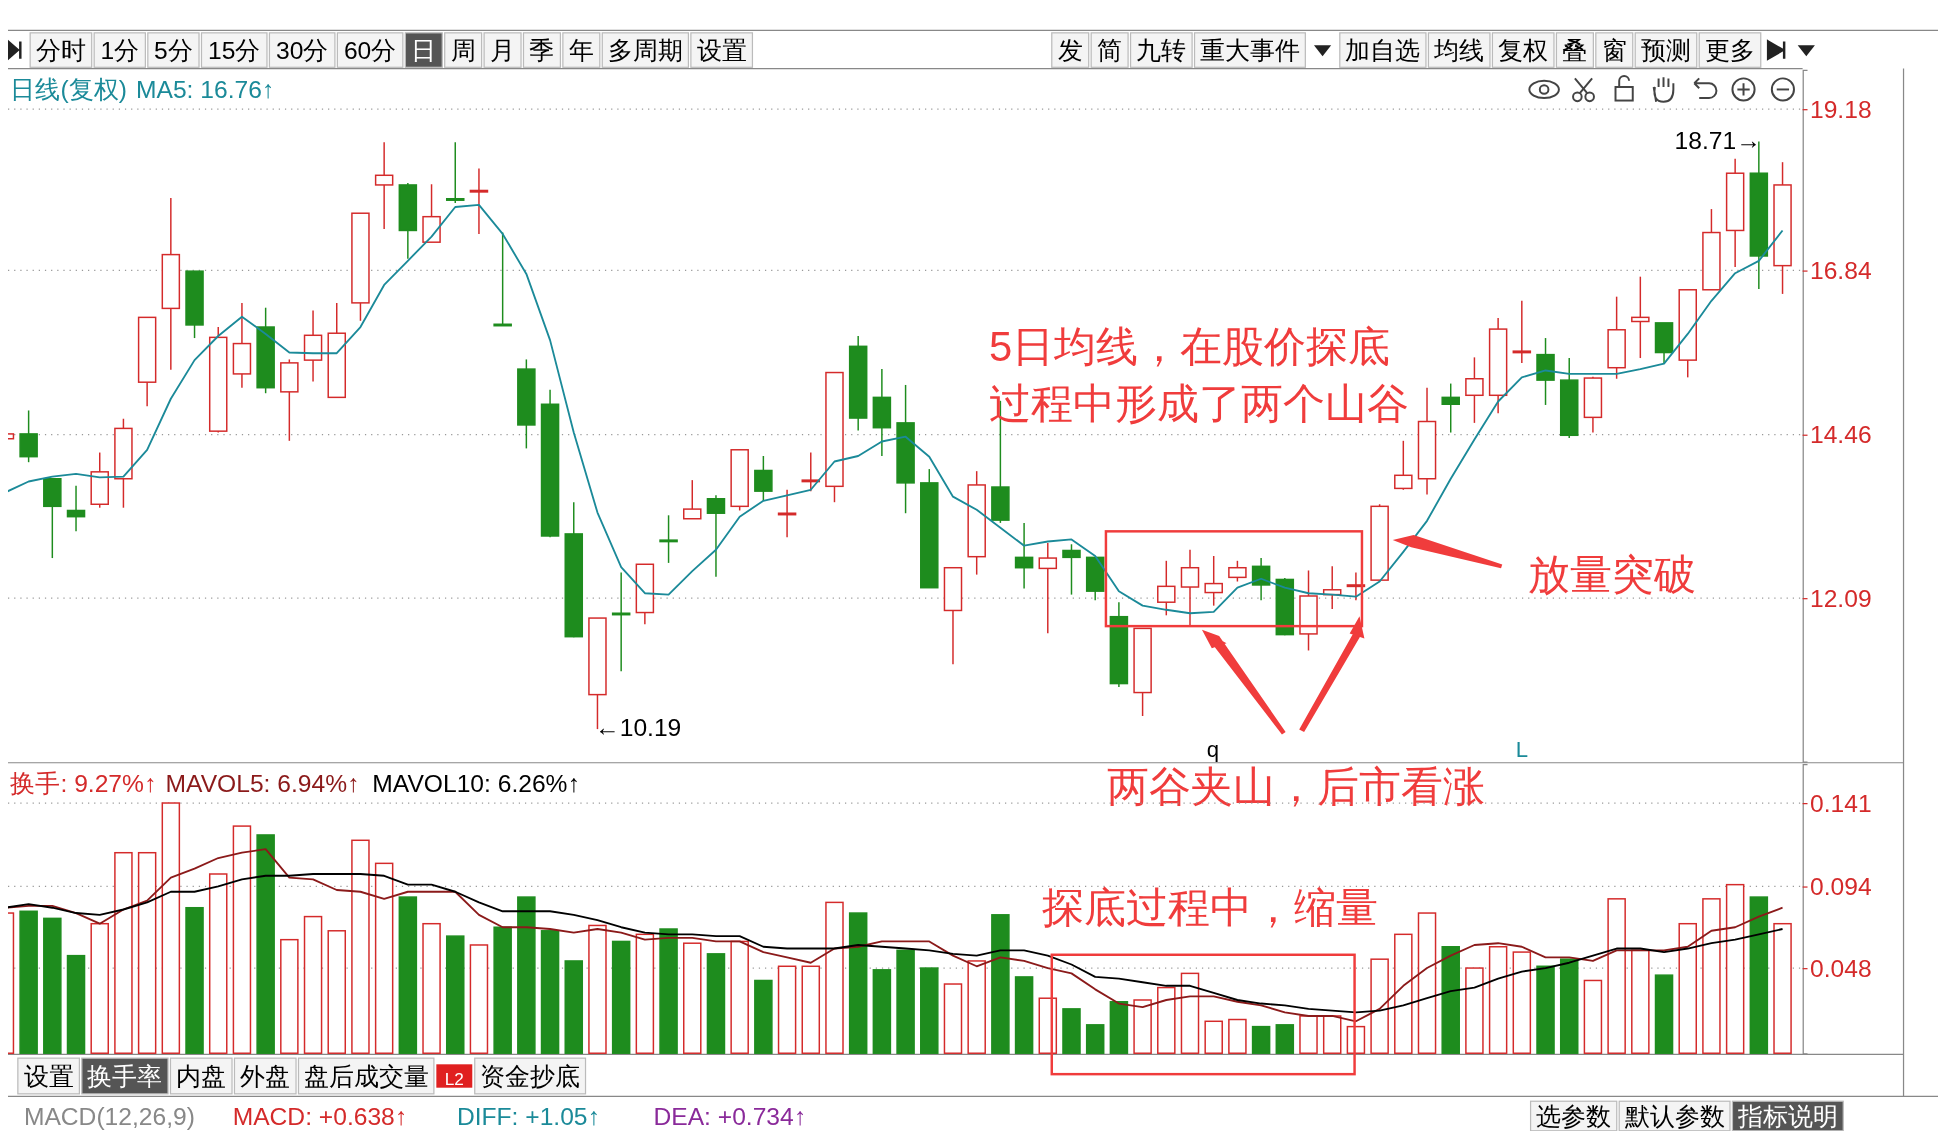  Describe the element at coordinates (1840, 435) in the screenshot. I see `y-tick-label: 14.46` at that location.